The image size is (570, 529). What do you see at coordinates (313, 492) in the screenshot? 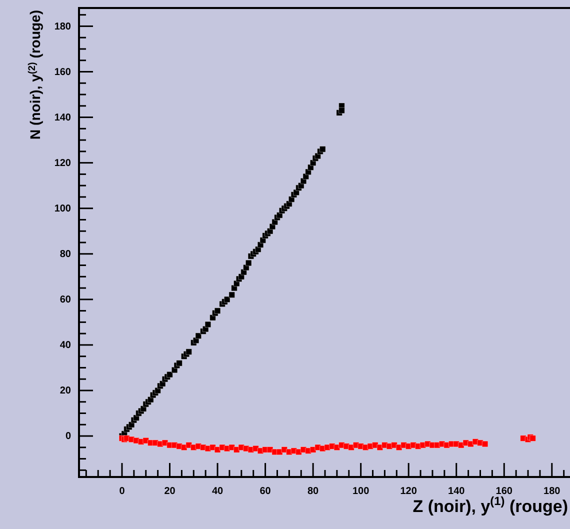
I see `x-tick-label: 80` at bounding box center [313, 492].